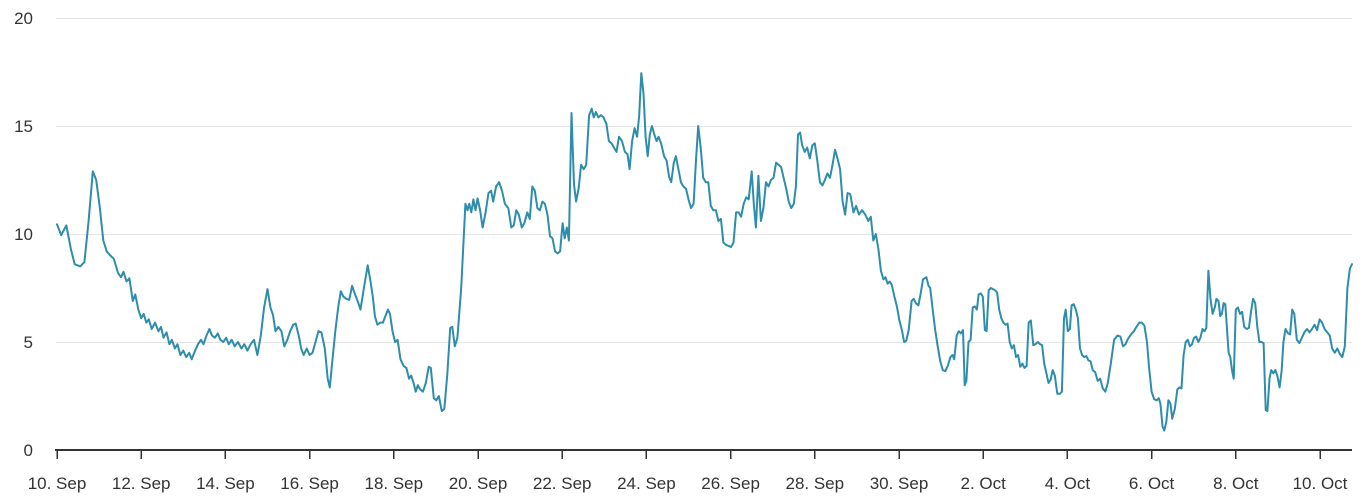 This screenshot has width=1365, height=504. Describe the element at coordinates (1068, 483) in the screenshot. I see `x-axis-label: 4. Oct` at that location.